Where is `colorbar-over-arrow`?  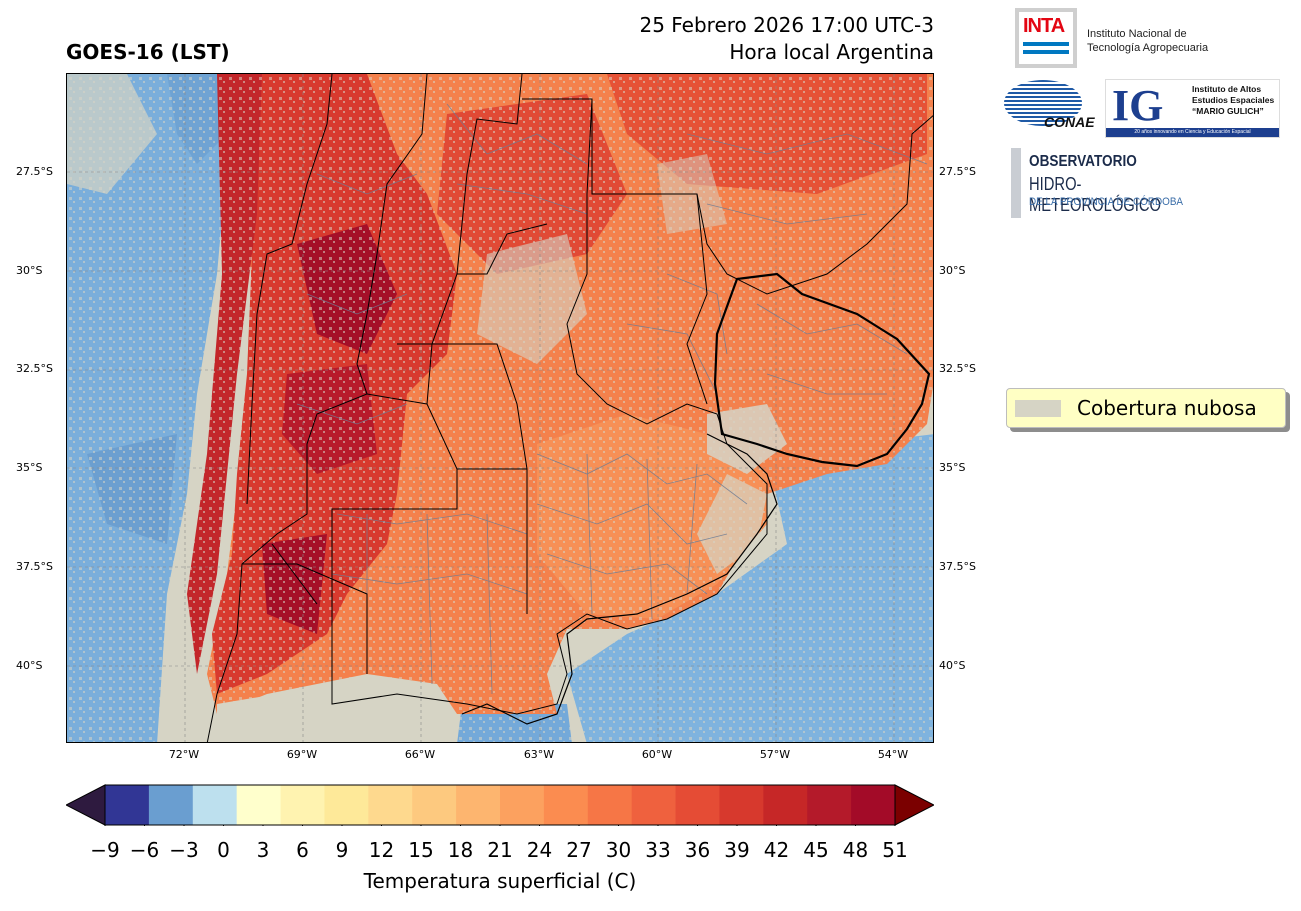 colorbar-over-arrow is located at coordinates (914, 805).